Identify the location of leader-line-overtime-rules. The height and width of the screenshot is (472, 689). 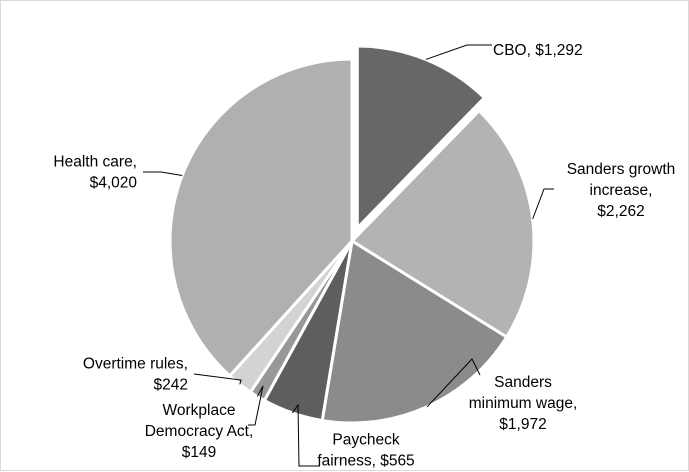
(217, 379).